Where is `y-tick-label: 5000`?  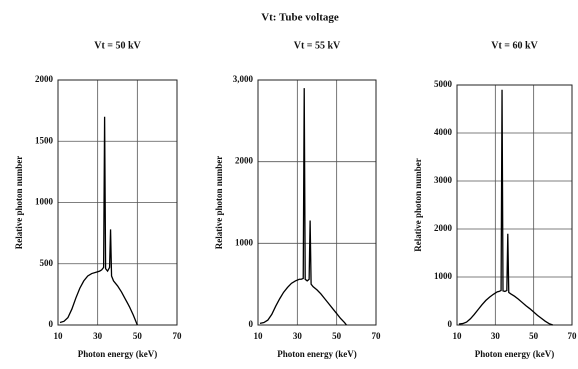 y-tick-label: 5000 is located at coordinates (443, 84).